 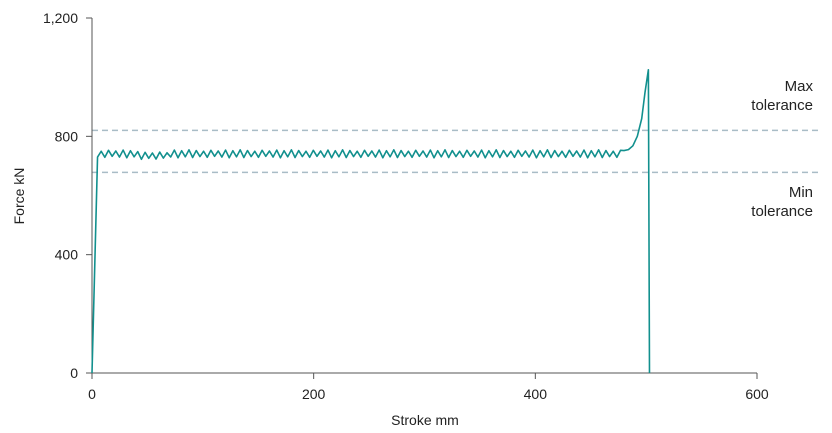 What do you see at coordinates (782, 105) in the screenshot?
I see `max-tolerance-label-line2: tolerance` at bounding box center [782, 105].